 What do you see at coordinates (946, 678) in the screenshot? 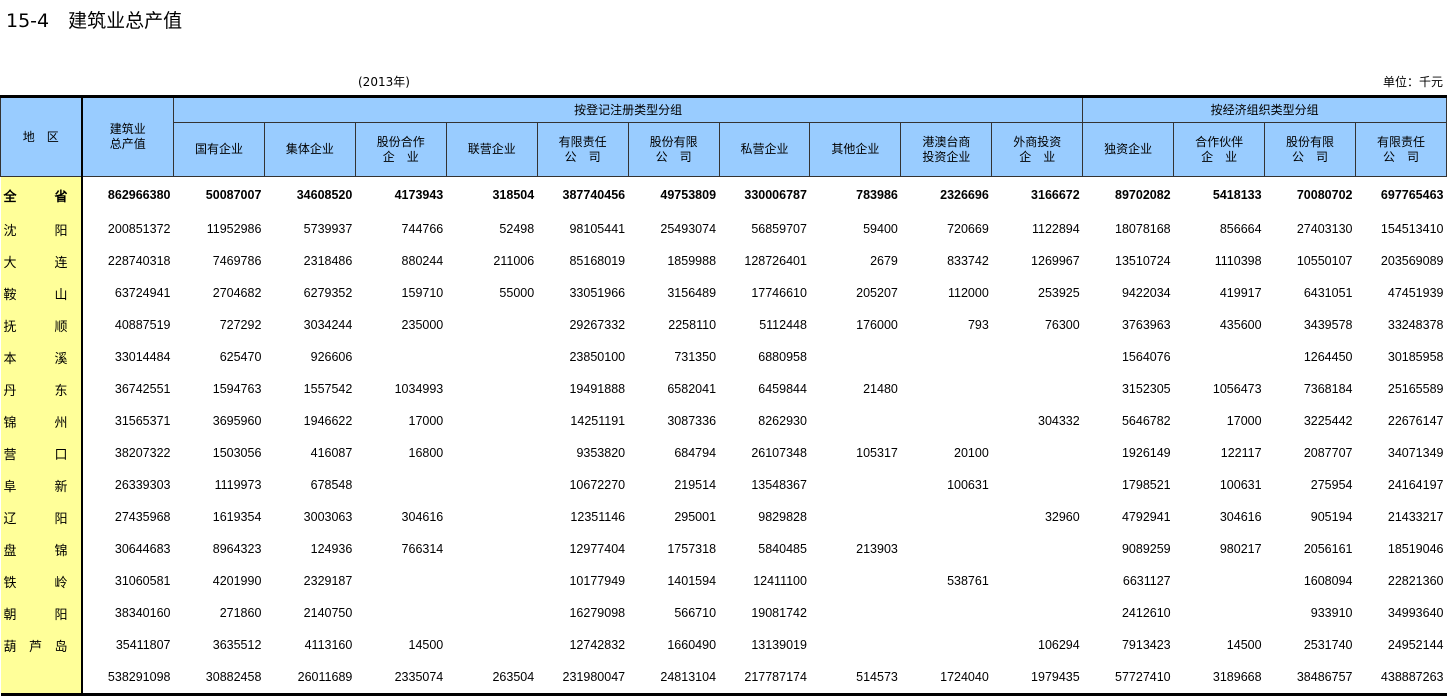
I see `value-cell: 1724040` at bounding box center [946, 678].